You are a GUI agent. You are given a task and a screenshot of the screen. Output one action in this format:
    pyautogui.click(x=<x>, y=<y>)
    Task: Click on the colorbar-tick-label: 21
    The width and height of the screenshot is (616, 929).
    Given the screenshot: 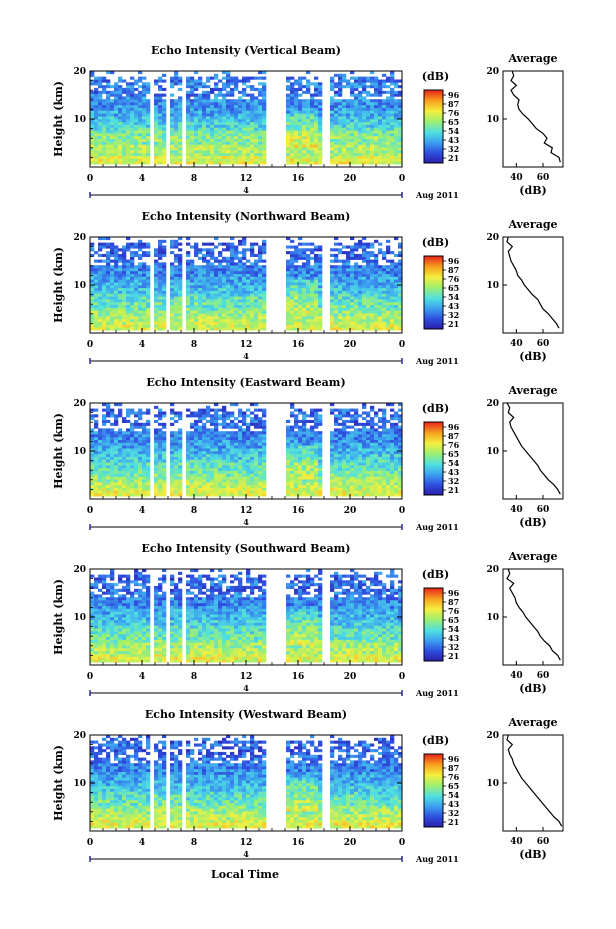 What is the action you would take?
    pyautogui.click(x=453, y=324)
    